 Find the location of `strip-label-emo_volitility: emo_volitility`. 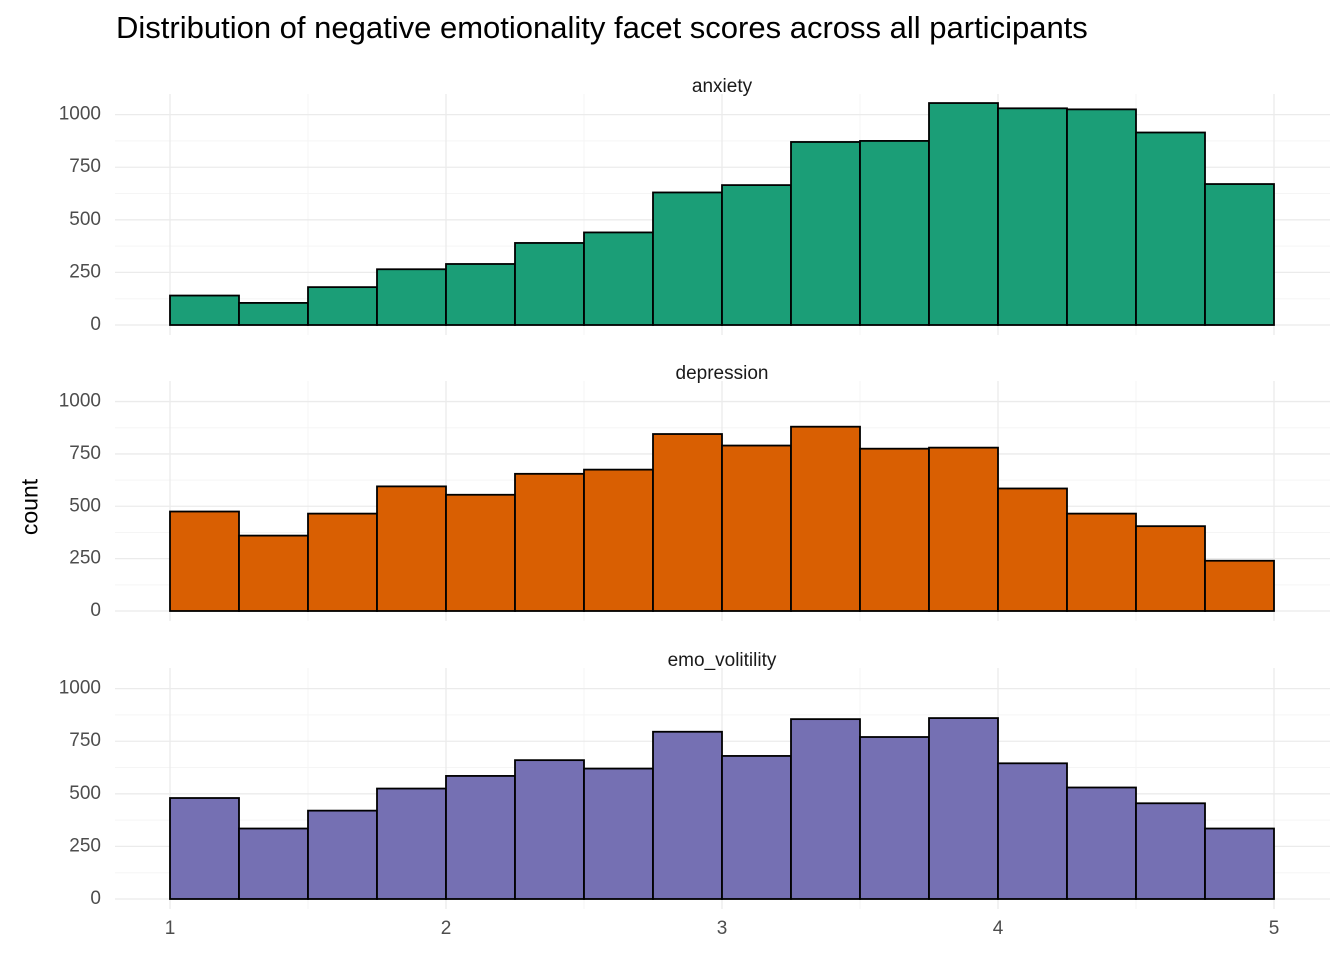

strip-label-emo_volitility: emo_volitility is located at coordinates (722, 660).